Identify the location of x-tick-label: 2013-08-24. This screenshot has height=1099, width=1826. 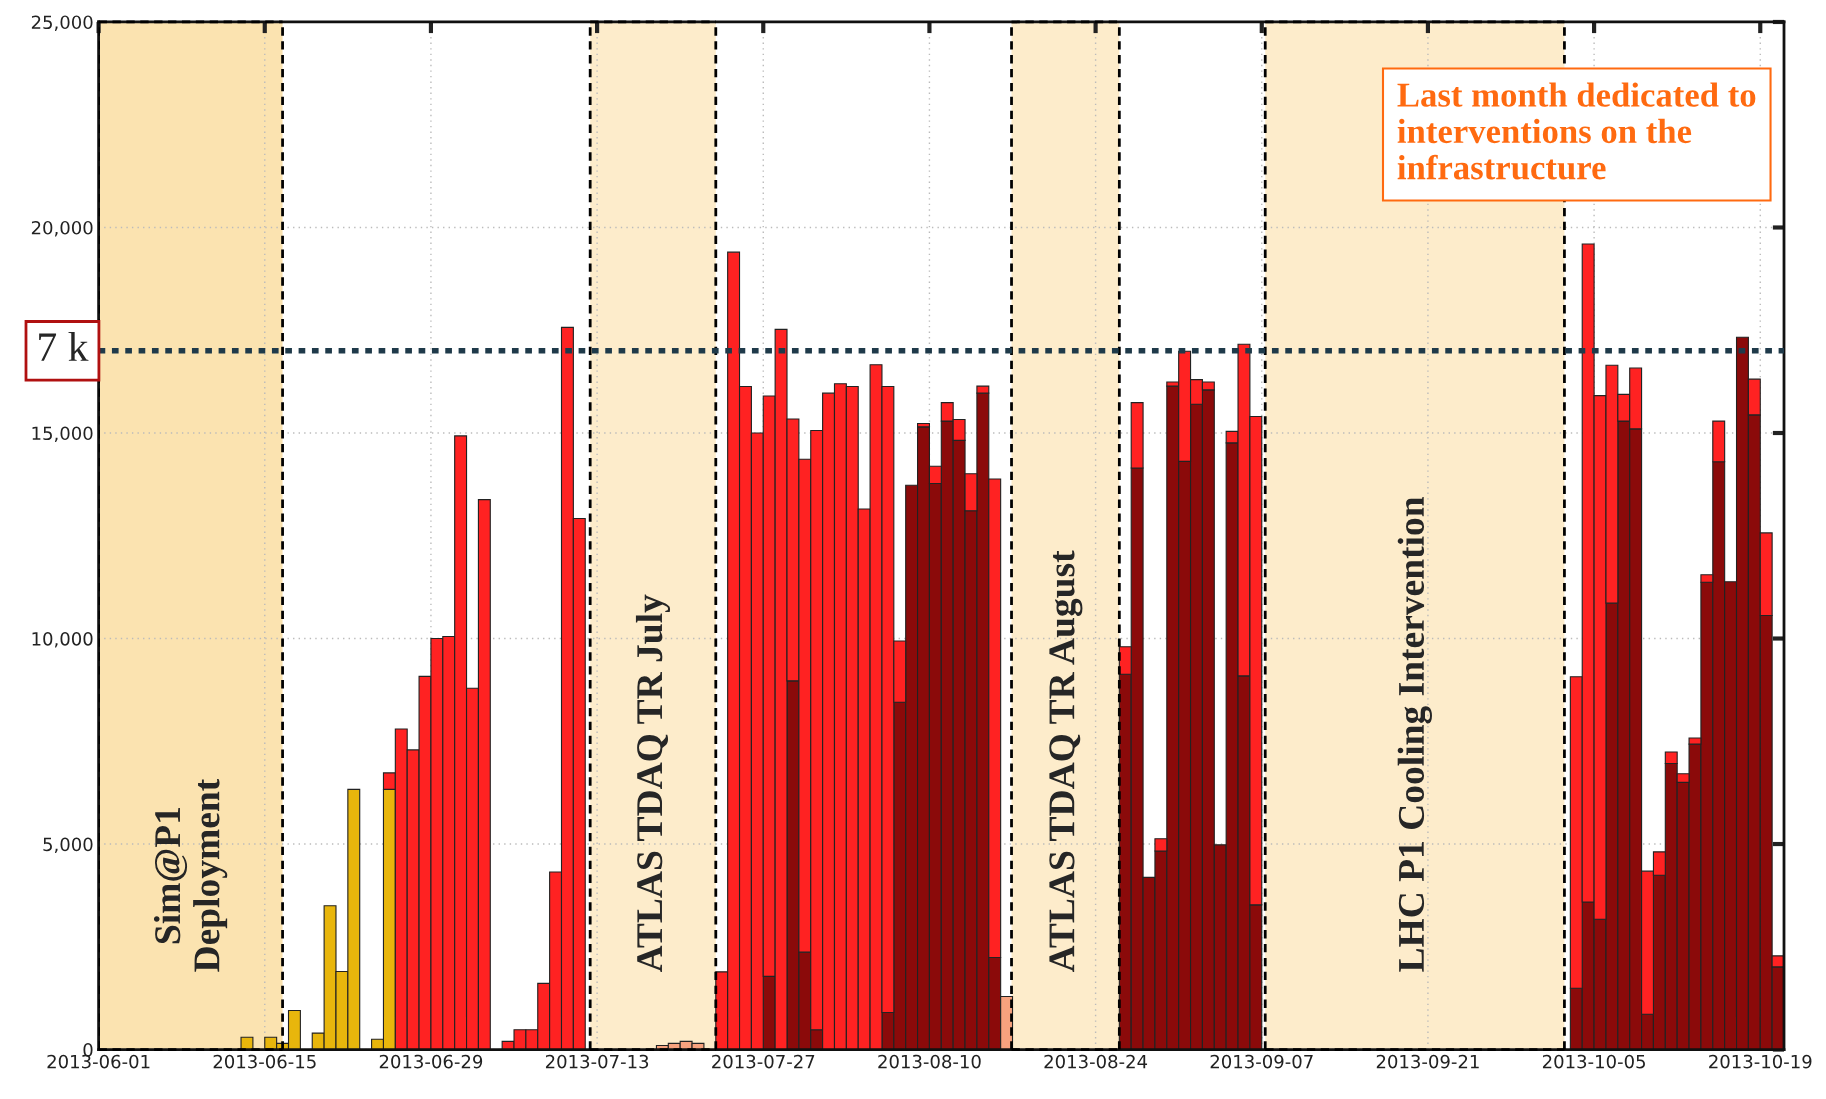
(1096, 1061).